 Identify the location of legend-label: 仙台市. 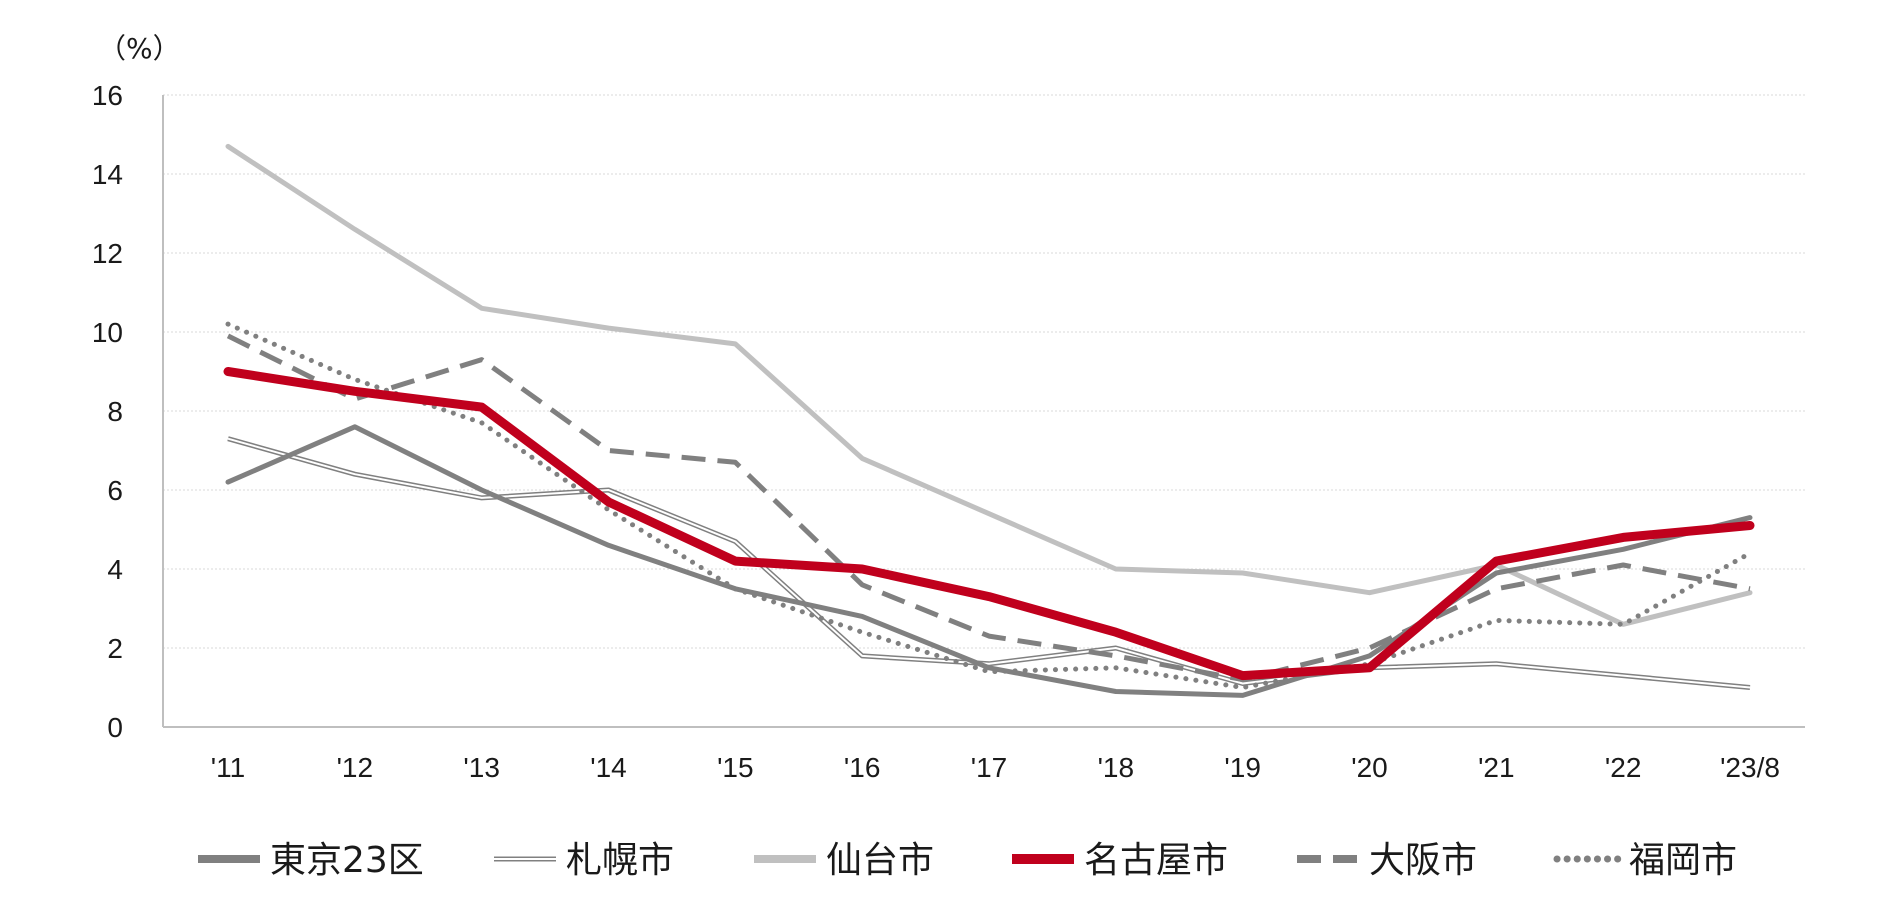
(880, 860).